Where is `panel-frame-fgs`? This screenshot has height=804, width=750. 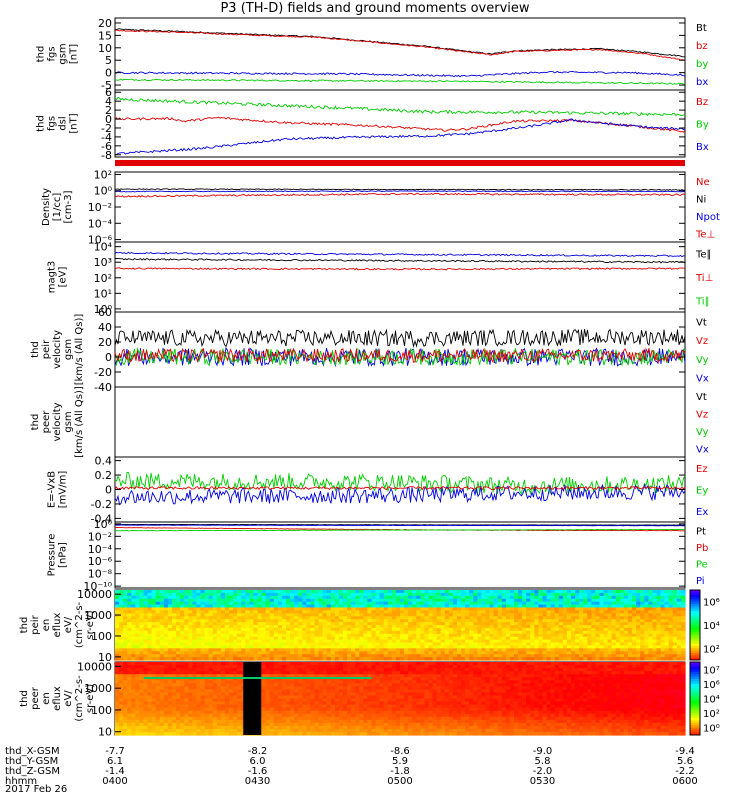 panel-frame-fgs is located at coordinates (400, 54).